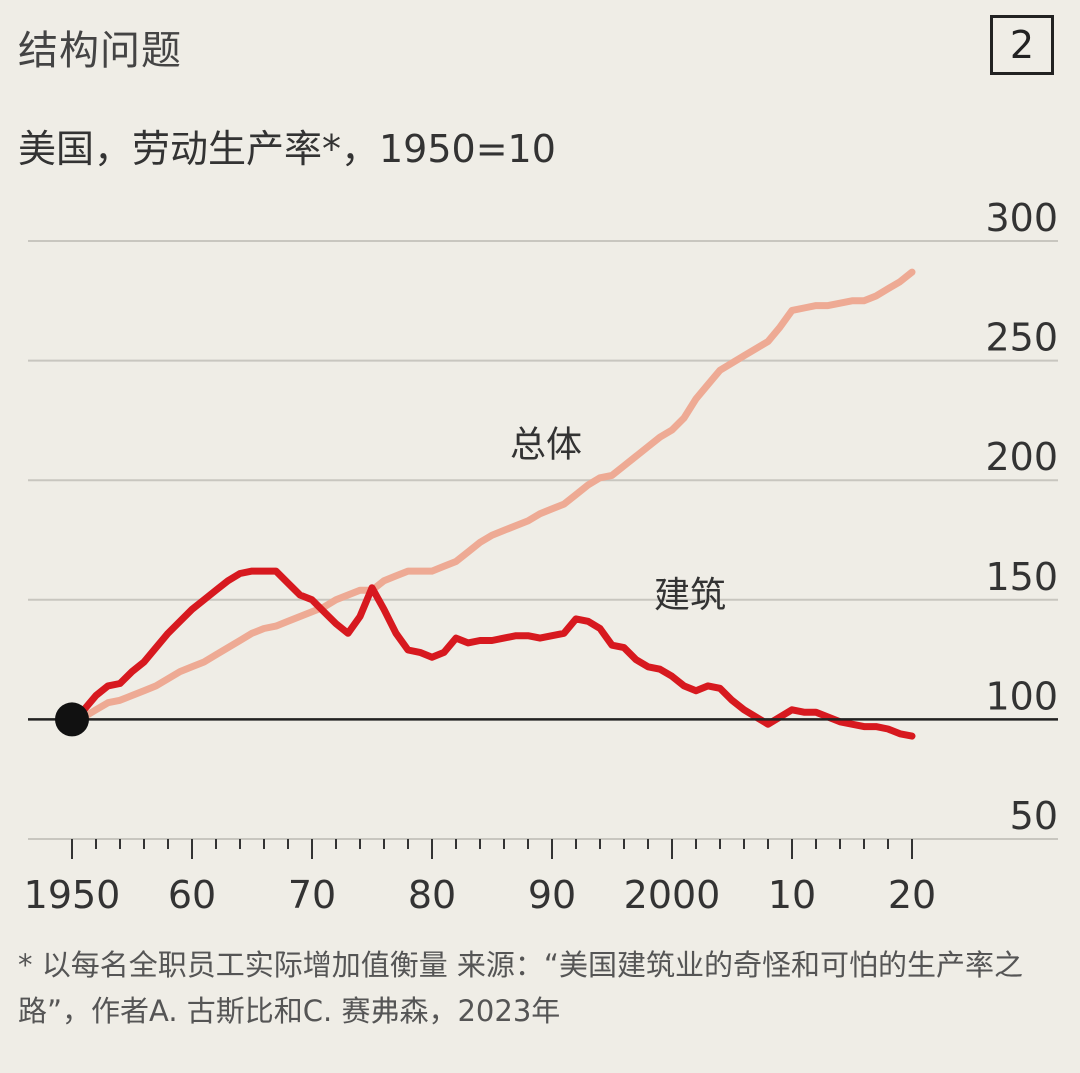  I want to click on series-label-construction: 建筑, so click(690, 595).